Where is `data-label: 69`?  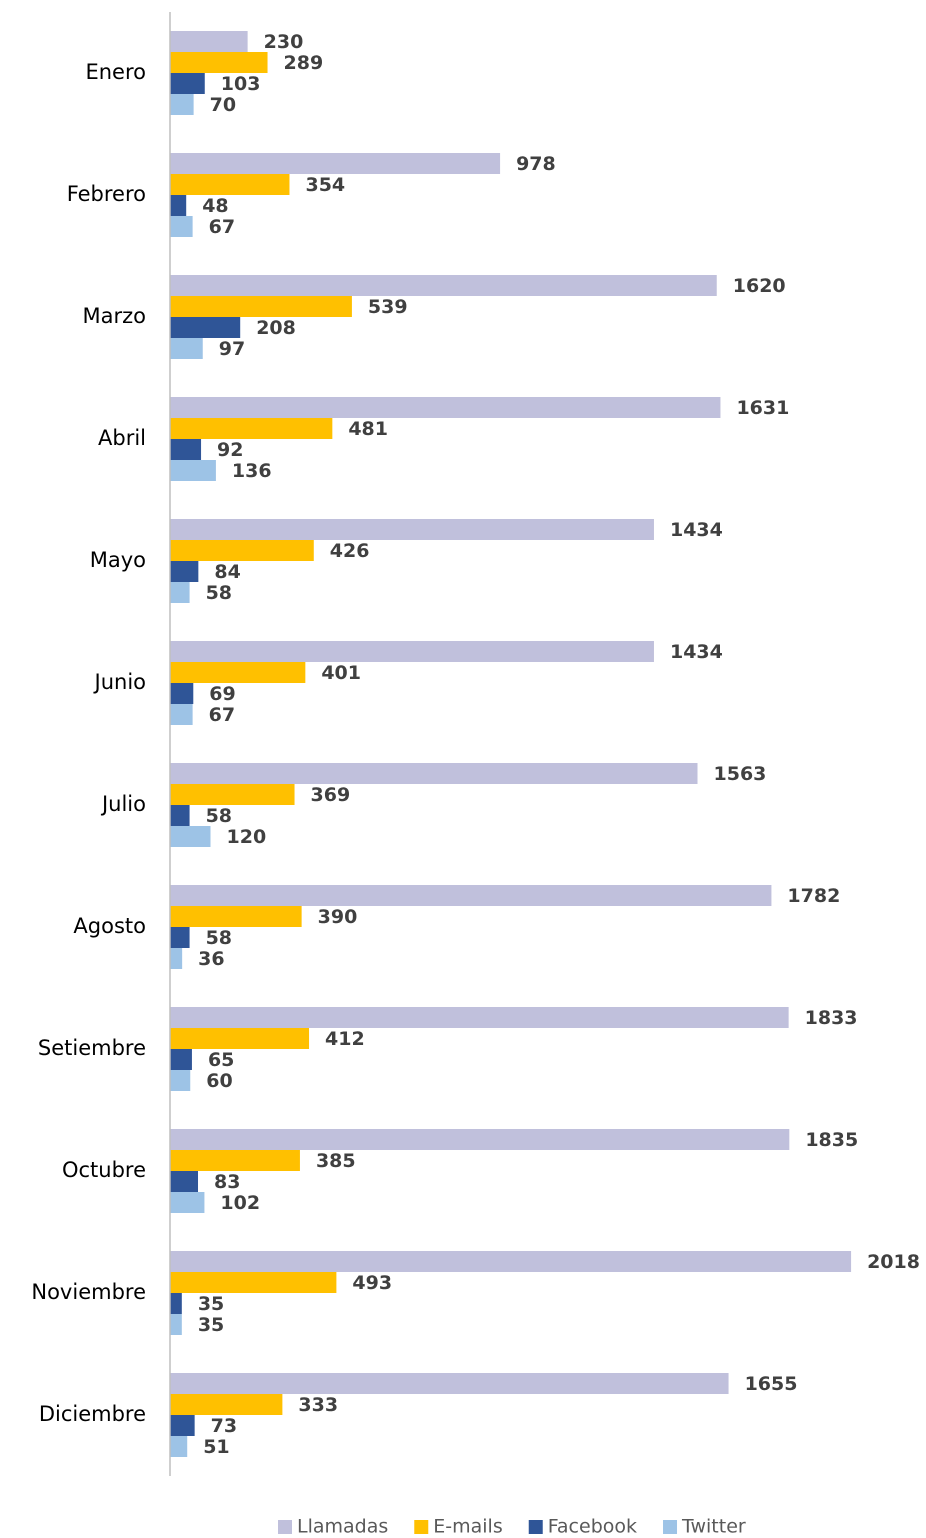
data-label: 69 is located at coordinates (222, 694).